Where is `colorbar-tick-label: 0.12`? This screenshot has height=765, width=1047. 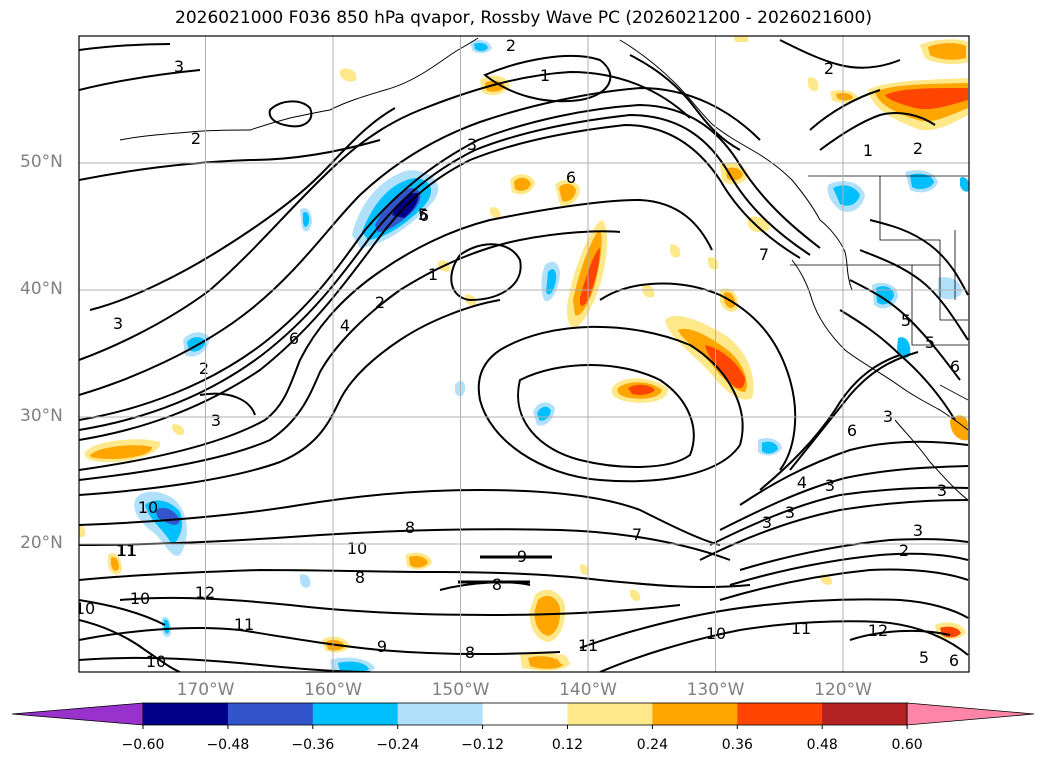
colorbar-tick-label: 0.12 is located at coordinates (567, 745).